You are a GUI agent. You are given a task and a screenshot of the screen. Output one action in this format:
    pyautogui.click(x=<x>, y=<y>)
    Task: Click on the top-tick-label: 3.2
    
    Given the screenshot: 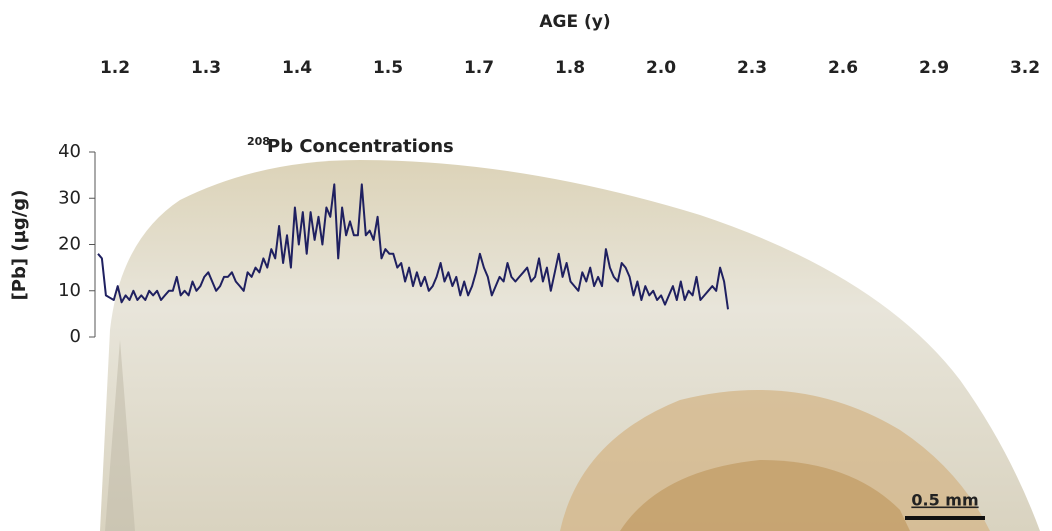 What is the action you would take?
    pyautogui.click(x=1025, y=68)
    